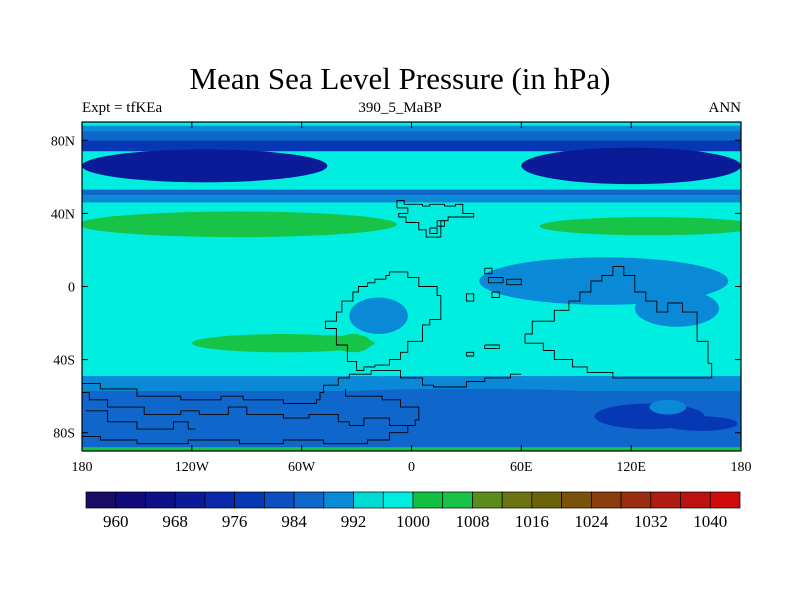 The image size is (800, 600). What do you see at coordinates (400, 108) in the screenshot?
I see `time-period-label: 390_5_MaBP` at bounding box center [400, 108].